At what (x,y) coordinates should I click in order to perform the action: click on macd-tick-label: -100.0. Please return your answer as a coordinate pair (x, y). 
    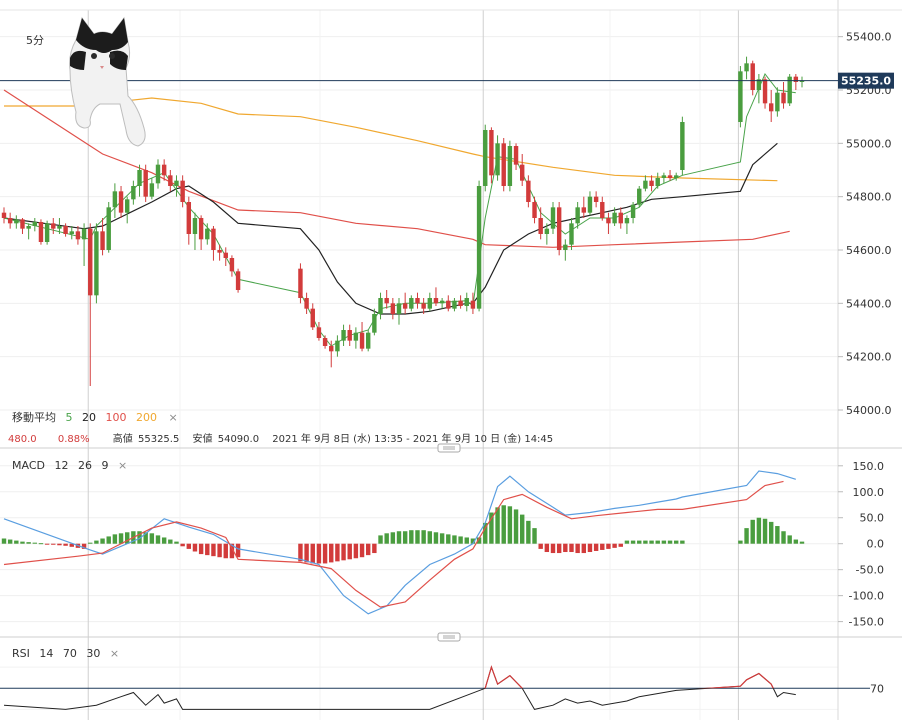
    Looking at the image, I should click on (866, 596).